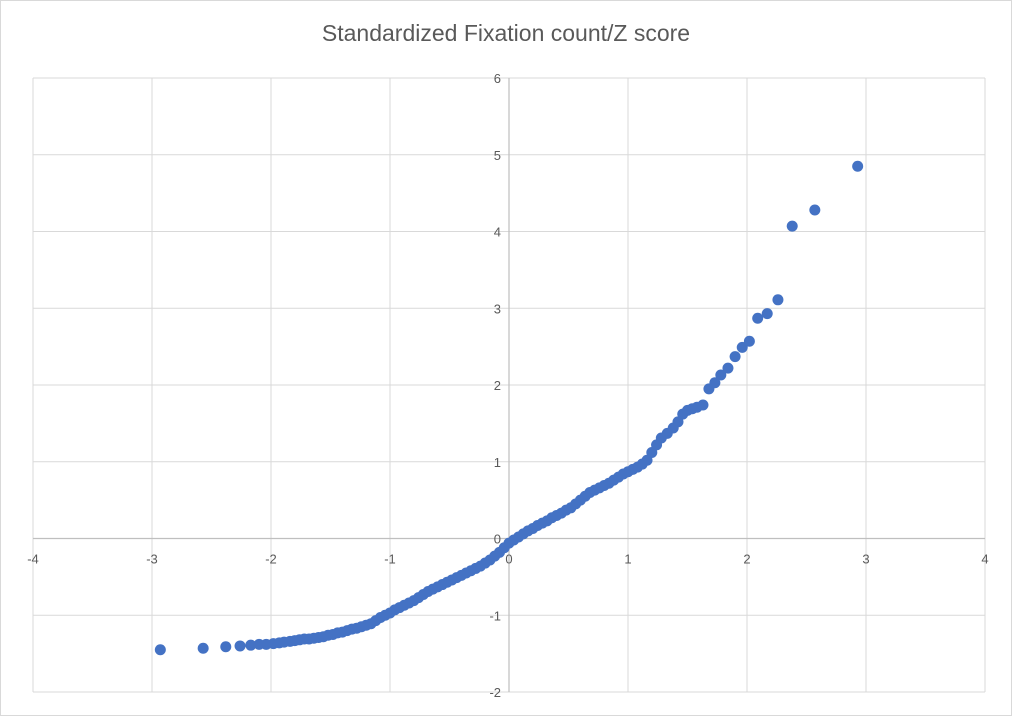  I want to click on y-tick-label: 2, so click(497, 385).